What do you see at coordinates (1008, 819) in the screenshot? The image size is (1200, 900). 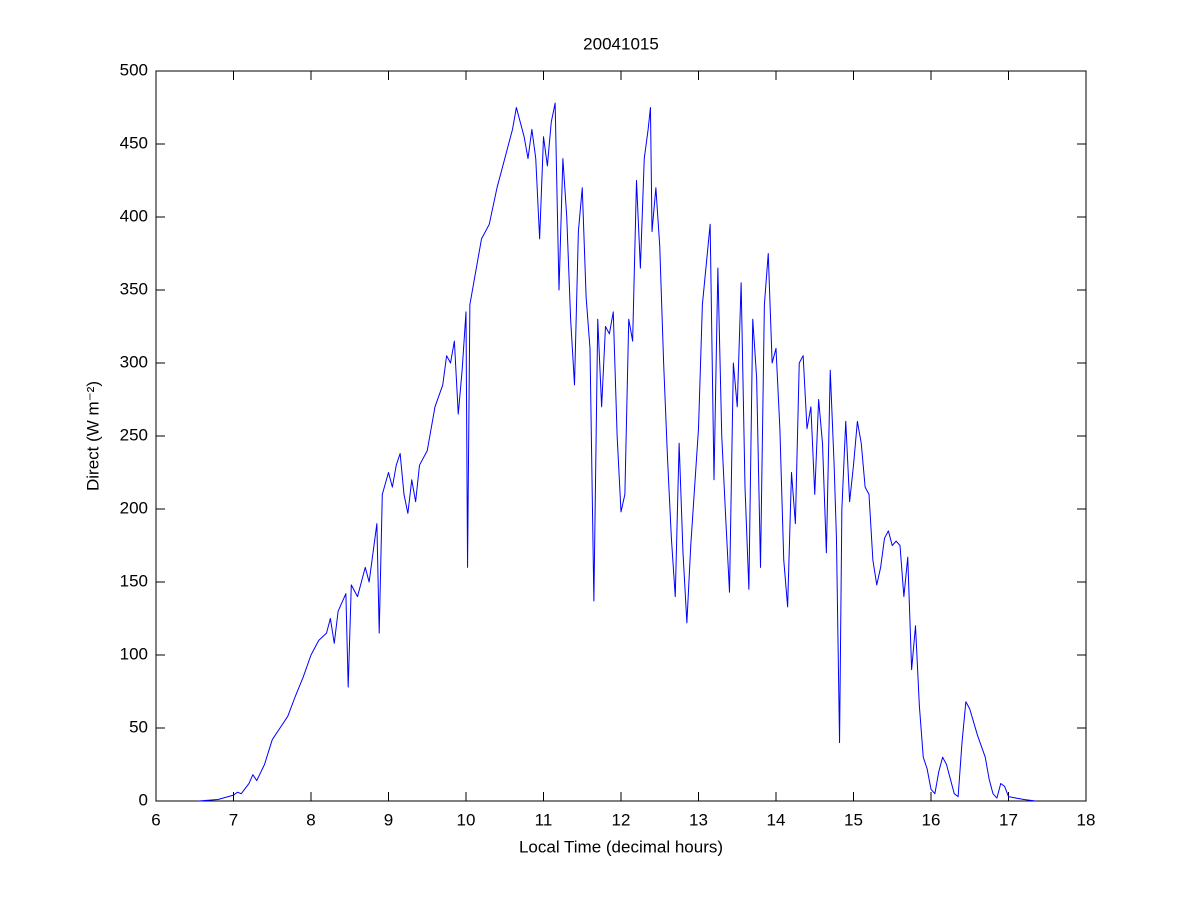 I see `x-tick-label: 17` at bounding box center [1008, 819].